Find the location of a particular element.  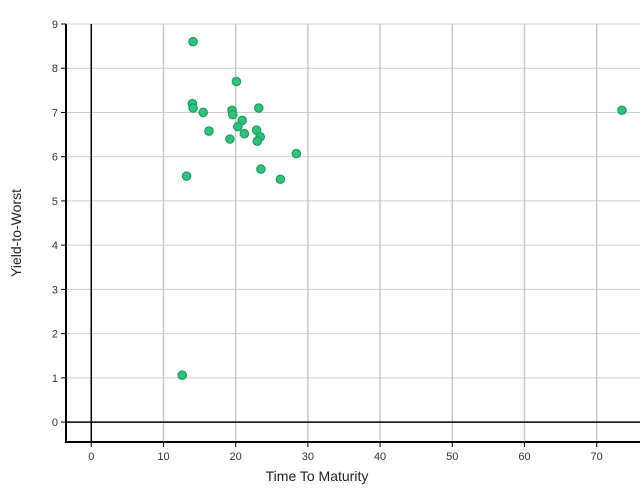

y-tick-label: 8 is located at coordinates (55, 69).